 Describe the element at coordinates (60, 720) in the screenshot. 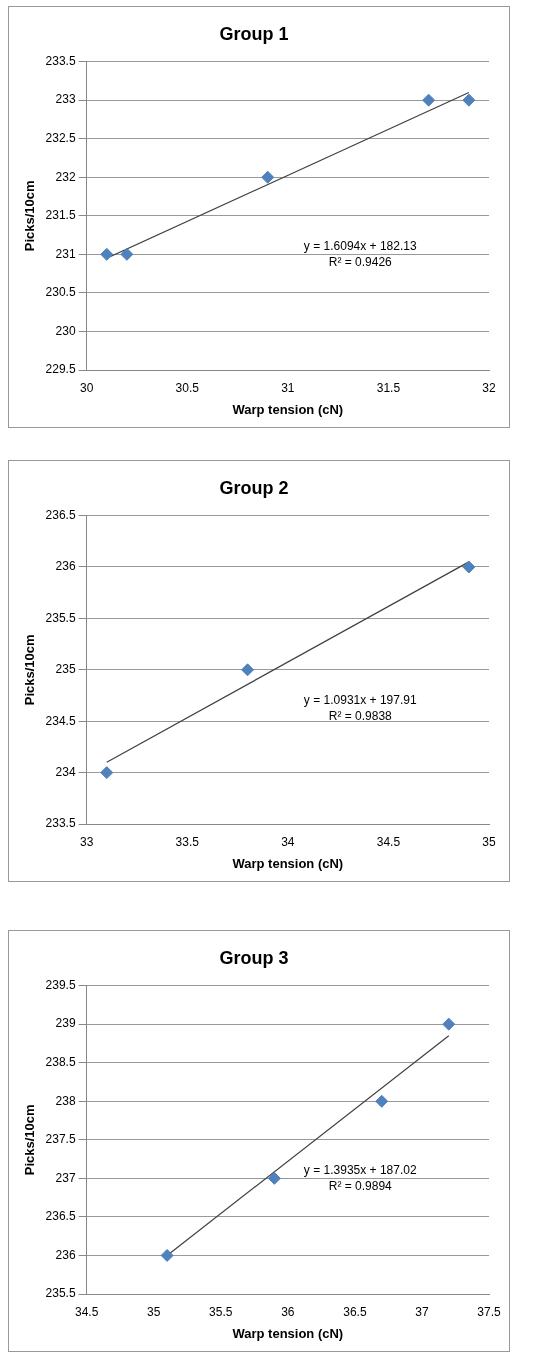

I see `y-tick-label: 234.5` at that location.